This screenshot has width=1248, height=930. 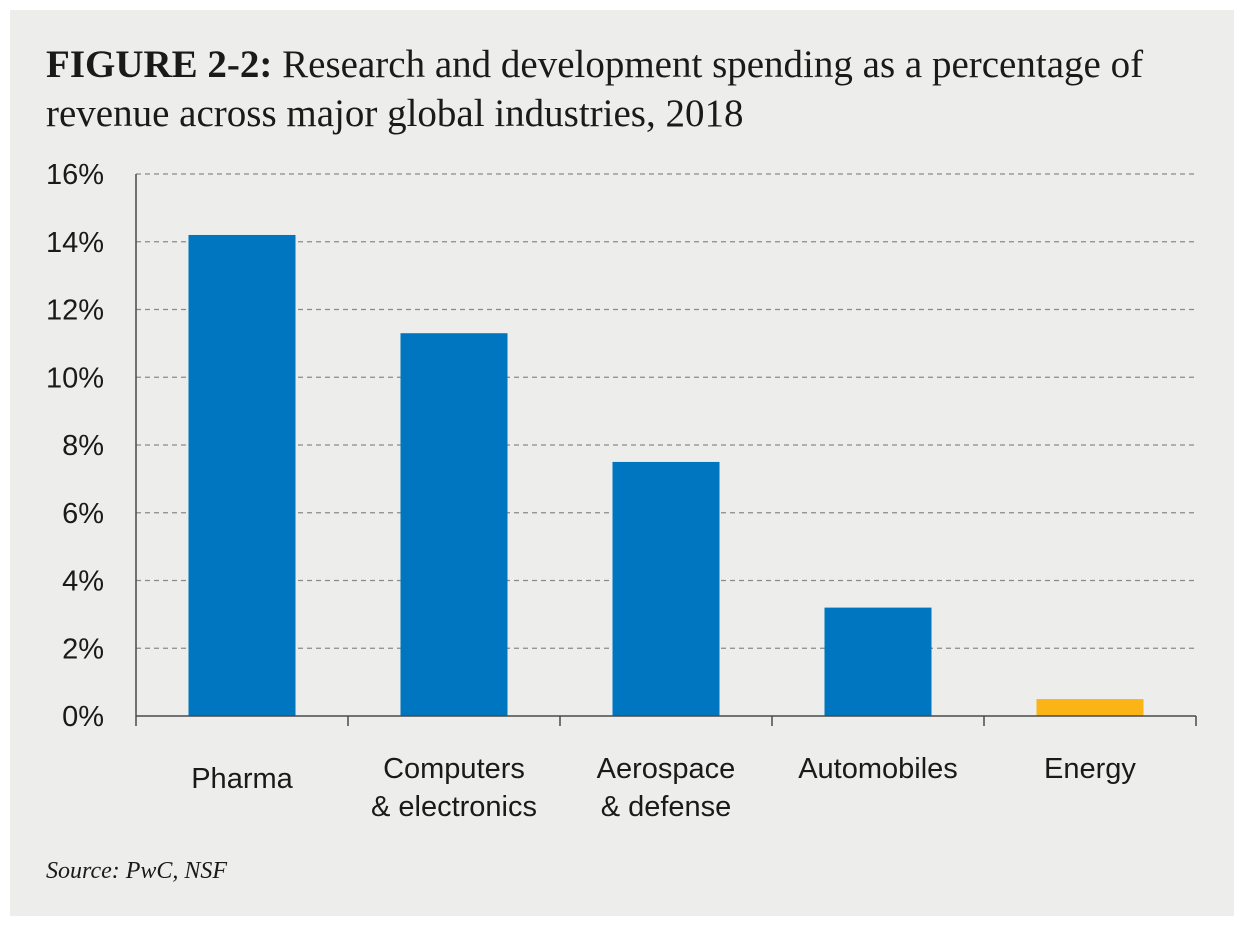 What do you see at coordinates (83, 717) in the screenshot?
I see `y-tick-label: 0%` at bounding box center [83, 717].